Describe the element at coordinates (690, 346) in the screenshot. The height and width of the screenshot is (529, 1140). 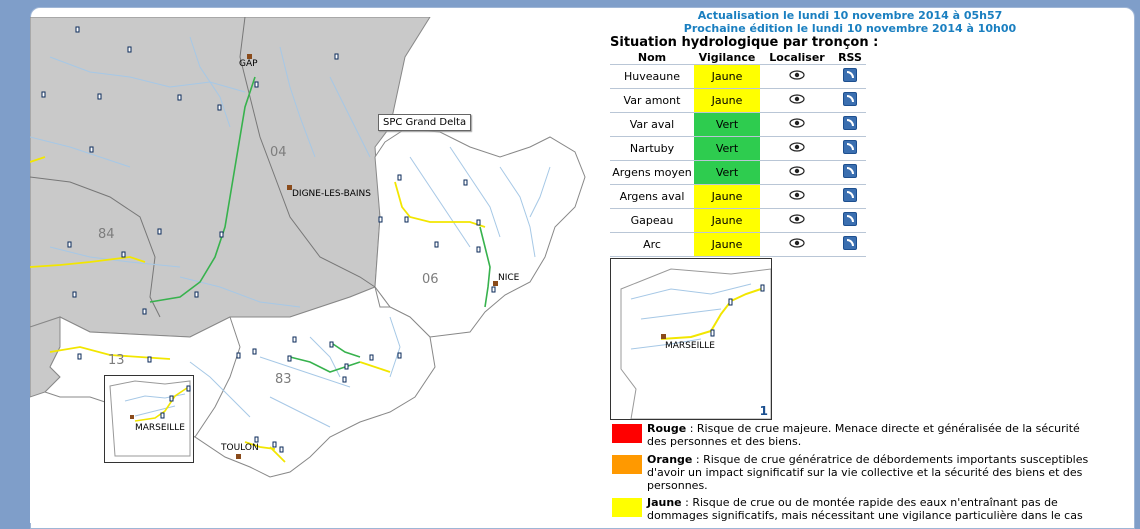
I see `inset-large-city-label: MARSEILLE` at that location.